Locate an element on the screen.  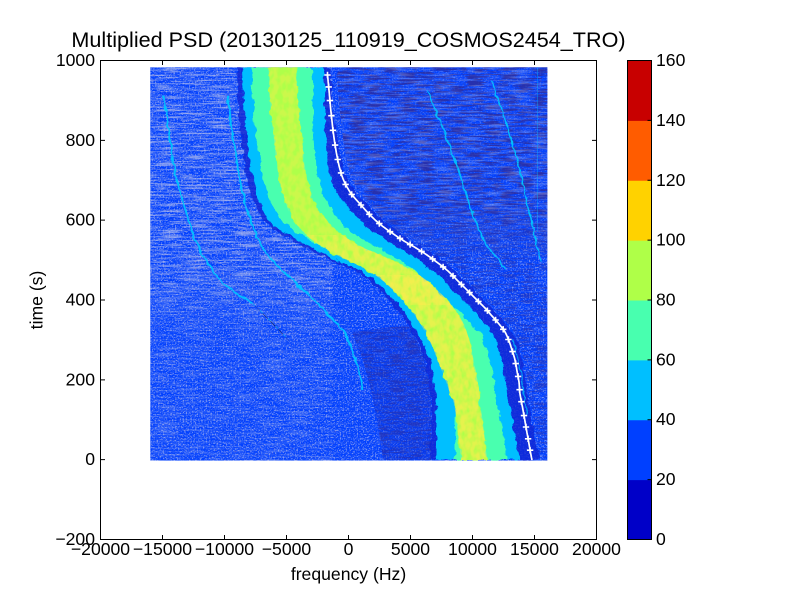
svg-text: −200 is located at coordinates (75, 539).